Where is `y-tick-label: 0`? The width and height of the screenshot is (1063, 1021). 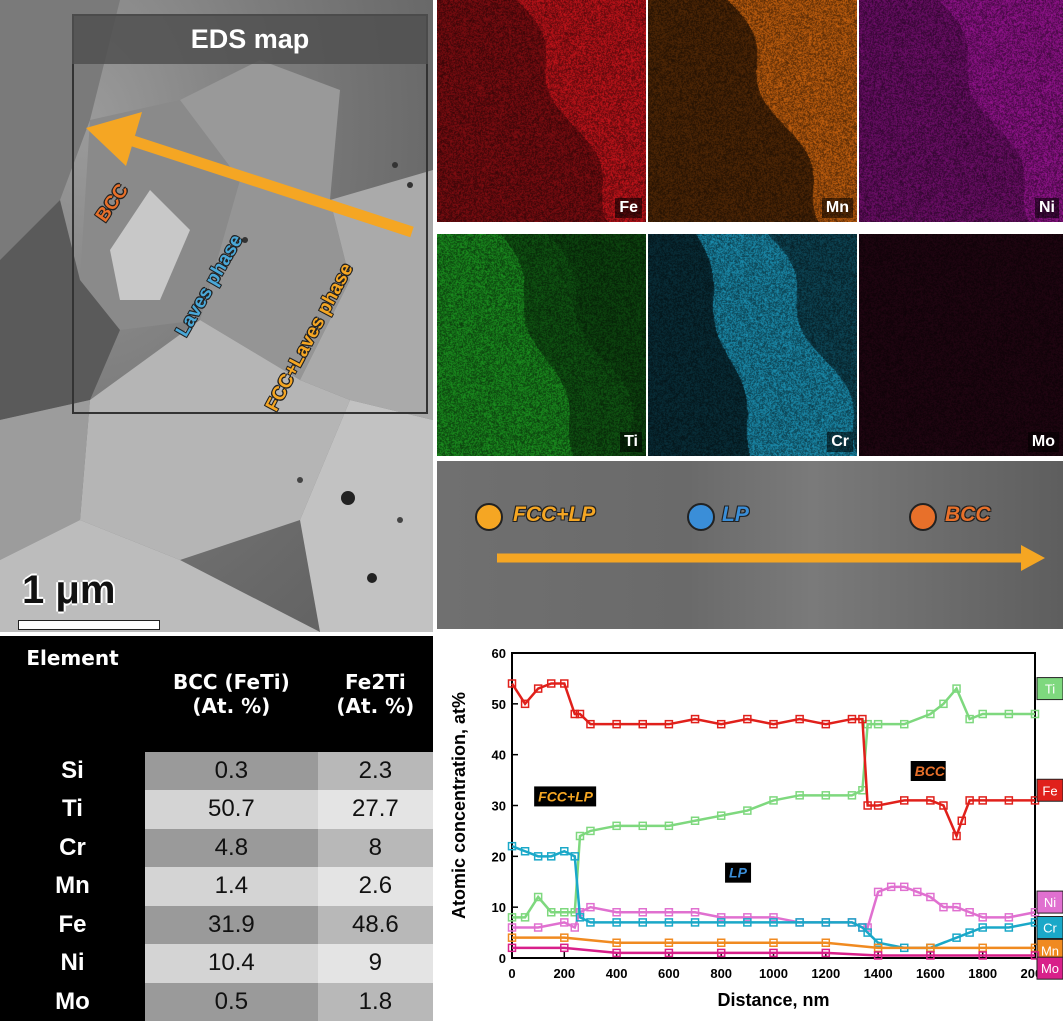 y-tick-label: 0 is located at coordinates (502, 958).